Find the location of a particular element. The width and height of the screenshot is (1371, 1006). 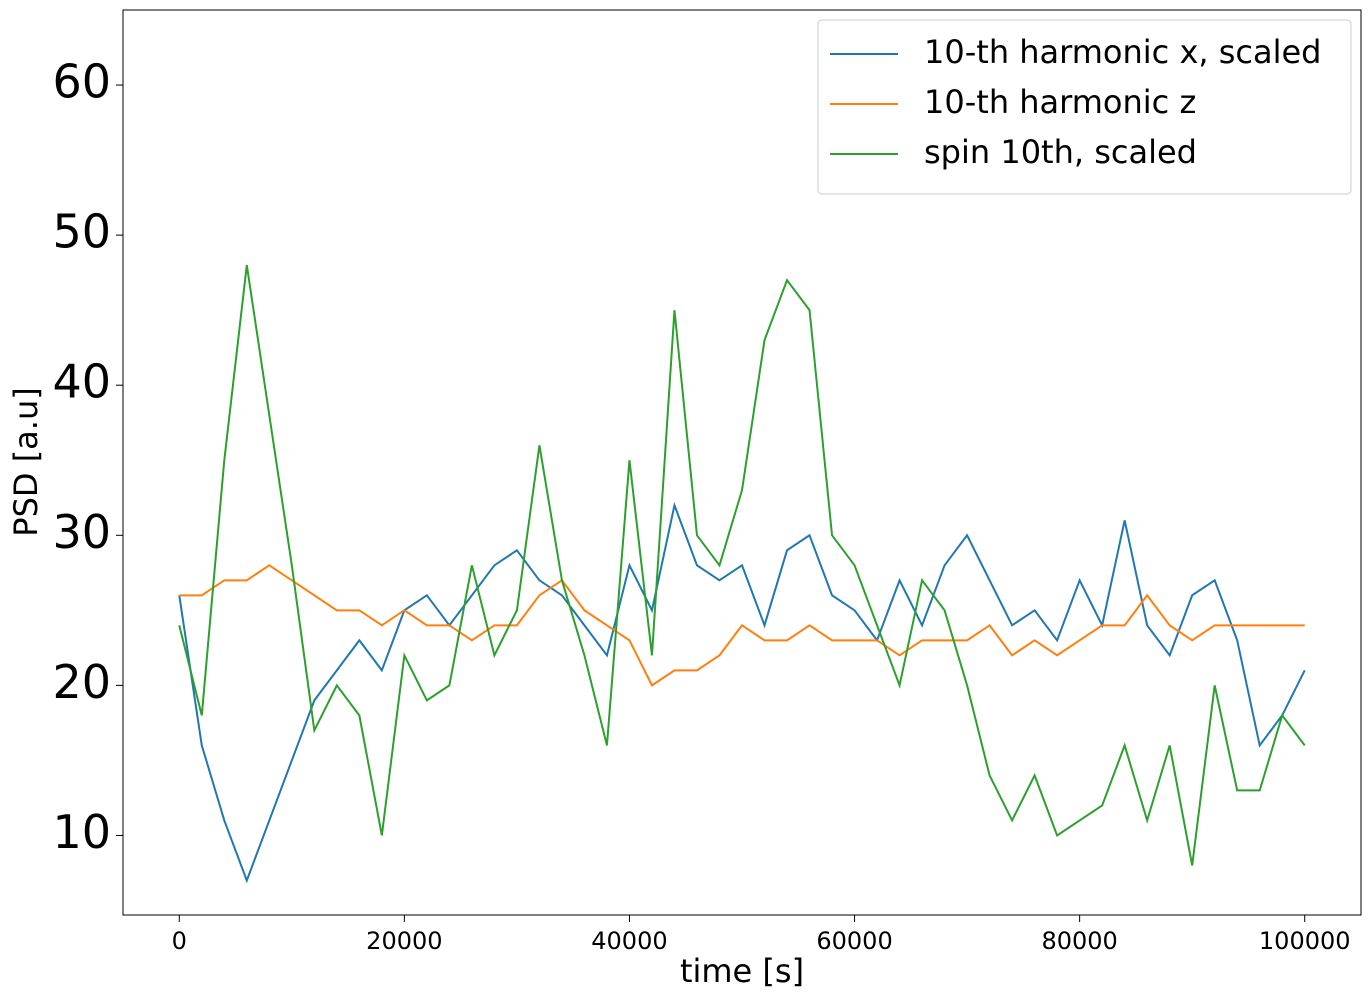

y-tick-label: 30 is located at coordinates (81, 532).